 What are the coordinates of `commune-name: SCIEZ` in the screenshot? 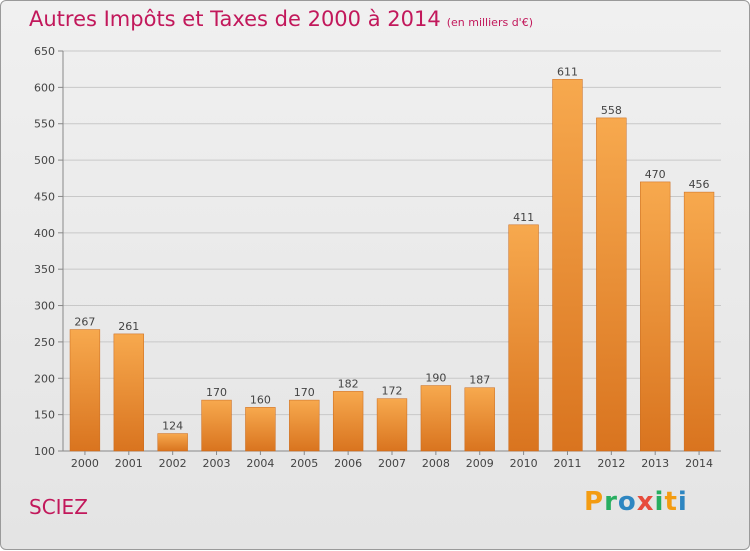 It's located at (58, 507).